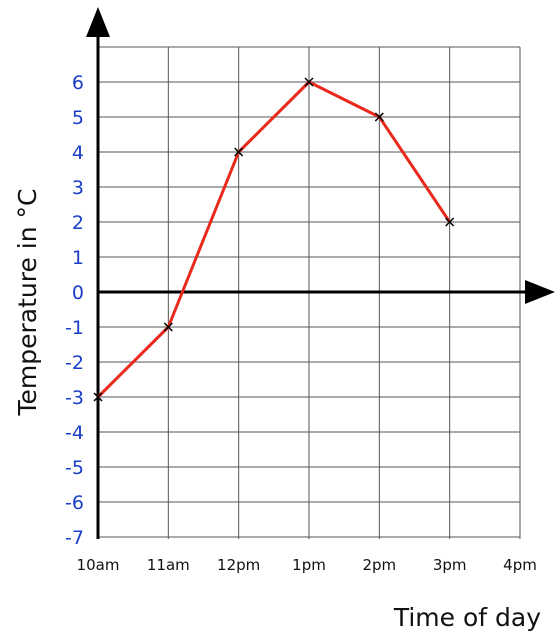 The height and width of the screenshot is (639, 555). What do you see at coordinates (78, 258) in the screenshot?
I see `y-tick-label: 1` at bounding box center [78, 258].